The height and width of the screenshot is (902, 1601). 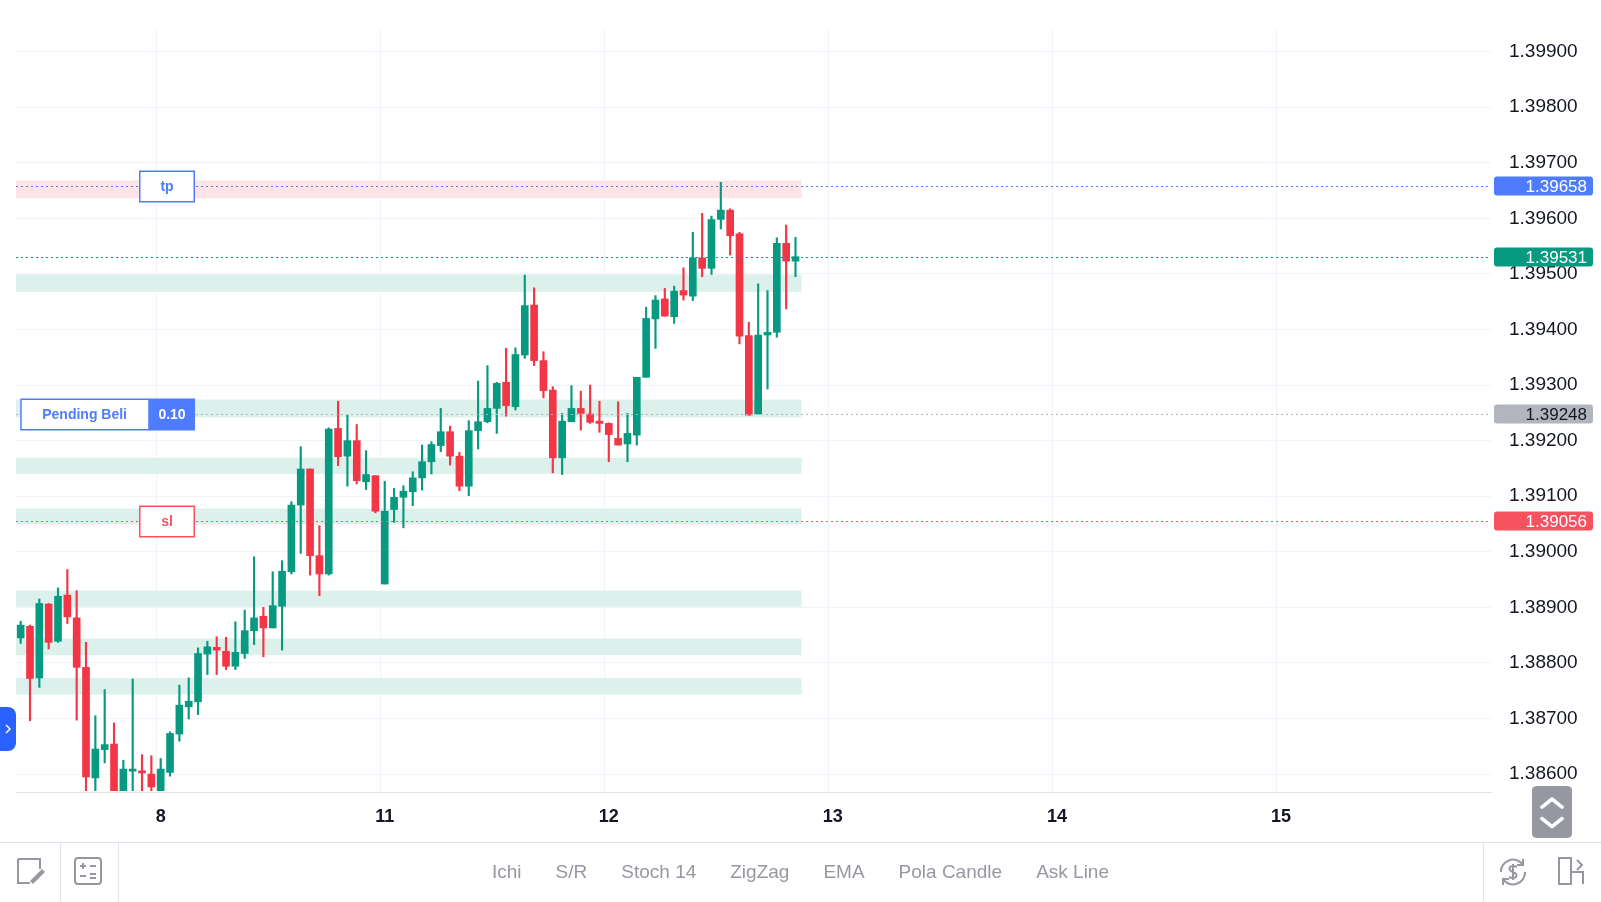 What do you see at coordinates (844, 872) in the screenshot?
I see `text: EMA` at bounding box center [844, 872].